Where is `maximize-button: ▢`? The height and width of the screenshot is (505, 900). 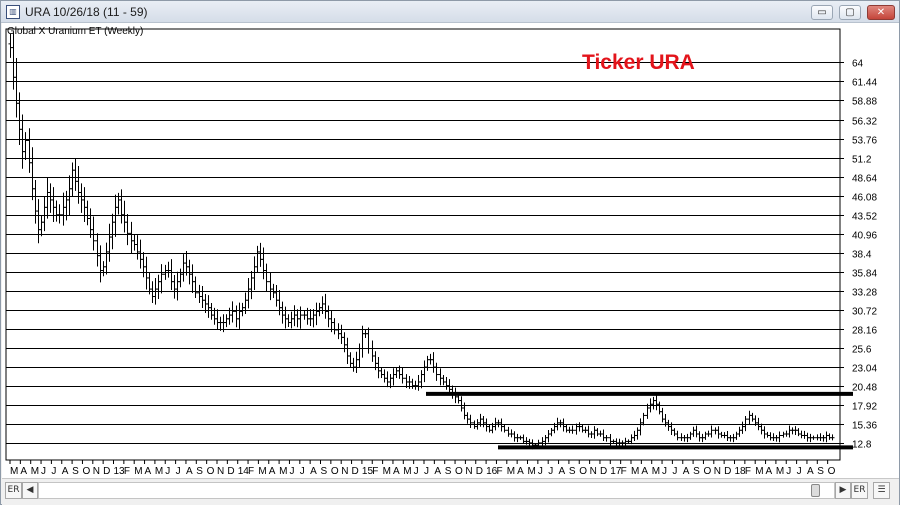
maximize-button: ▢ is located at coordinates (850, 12).